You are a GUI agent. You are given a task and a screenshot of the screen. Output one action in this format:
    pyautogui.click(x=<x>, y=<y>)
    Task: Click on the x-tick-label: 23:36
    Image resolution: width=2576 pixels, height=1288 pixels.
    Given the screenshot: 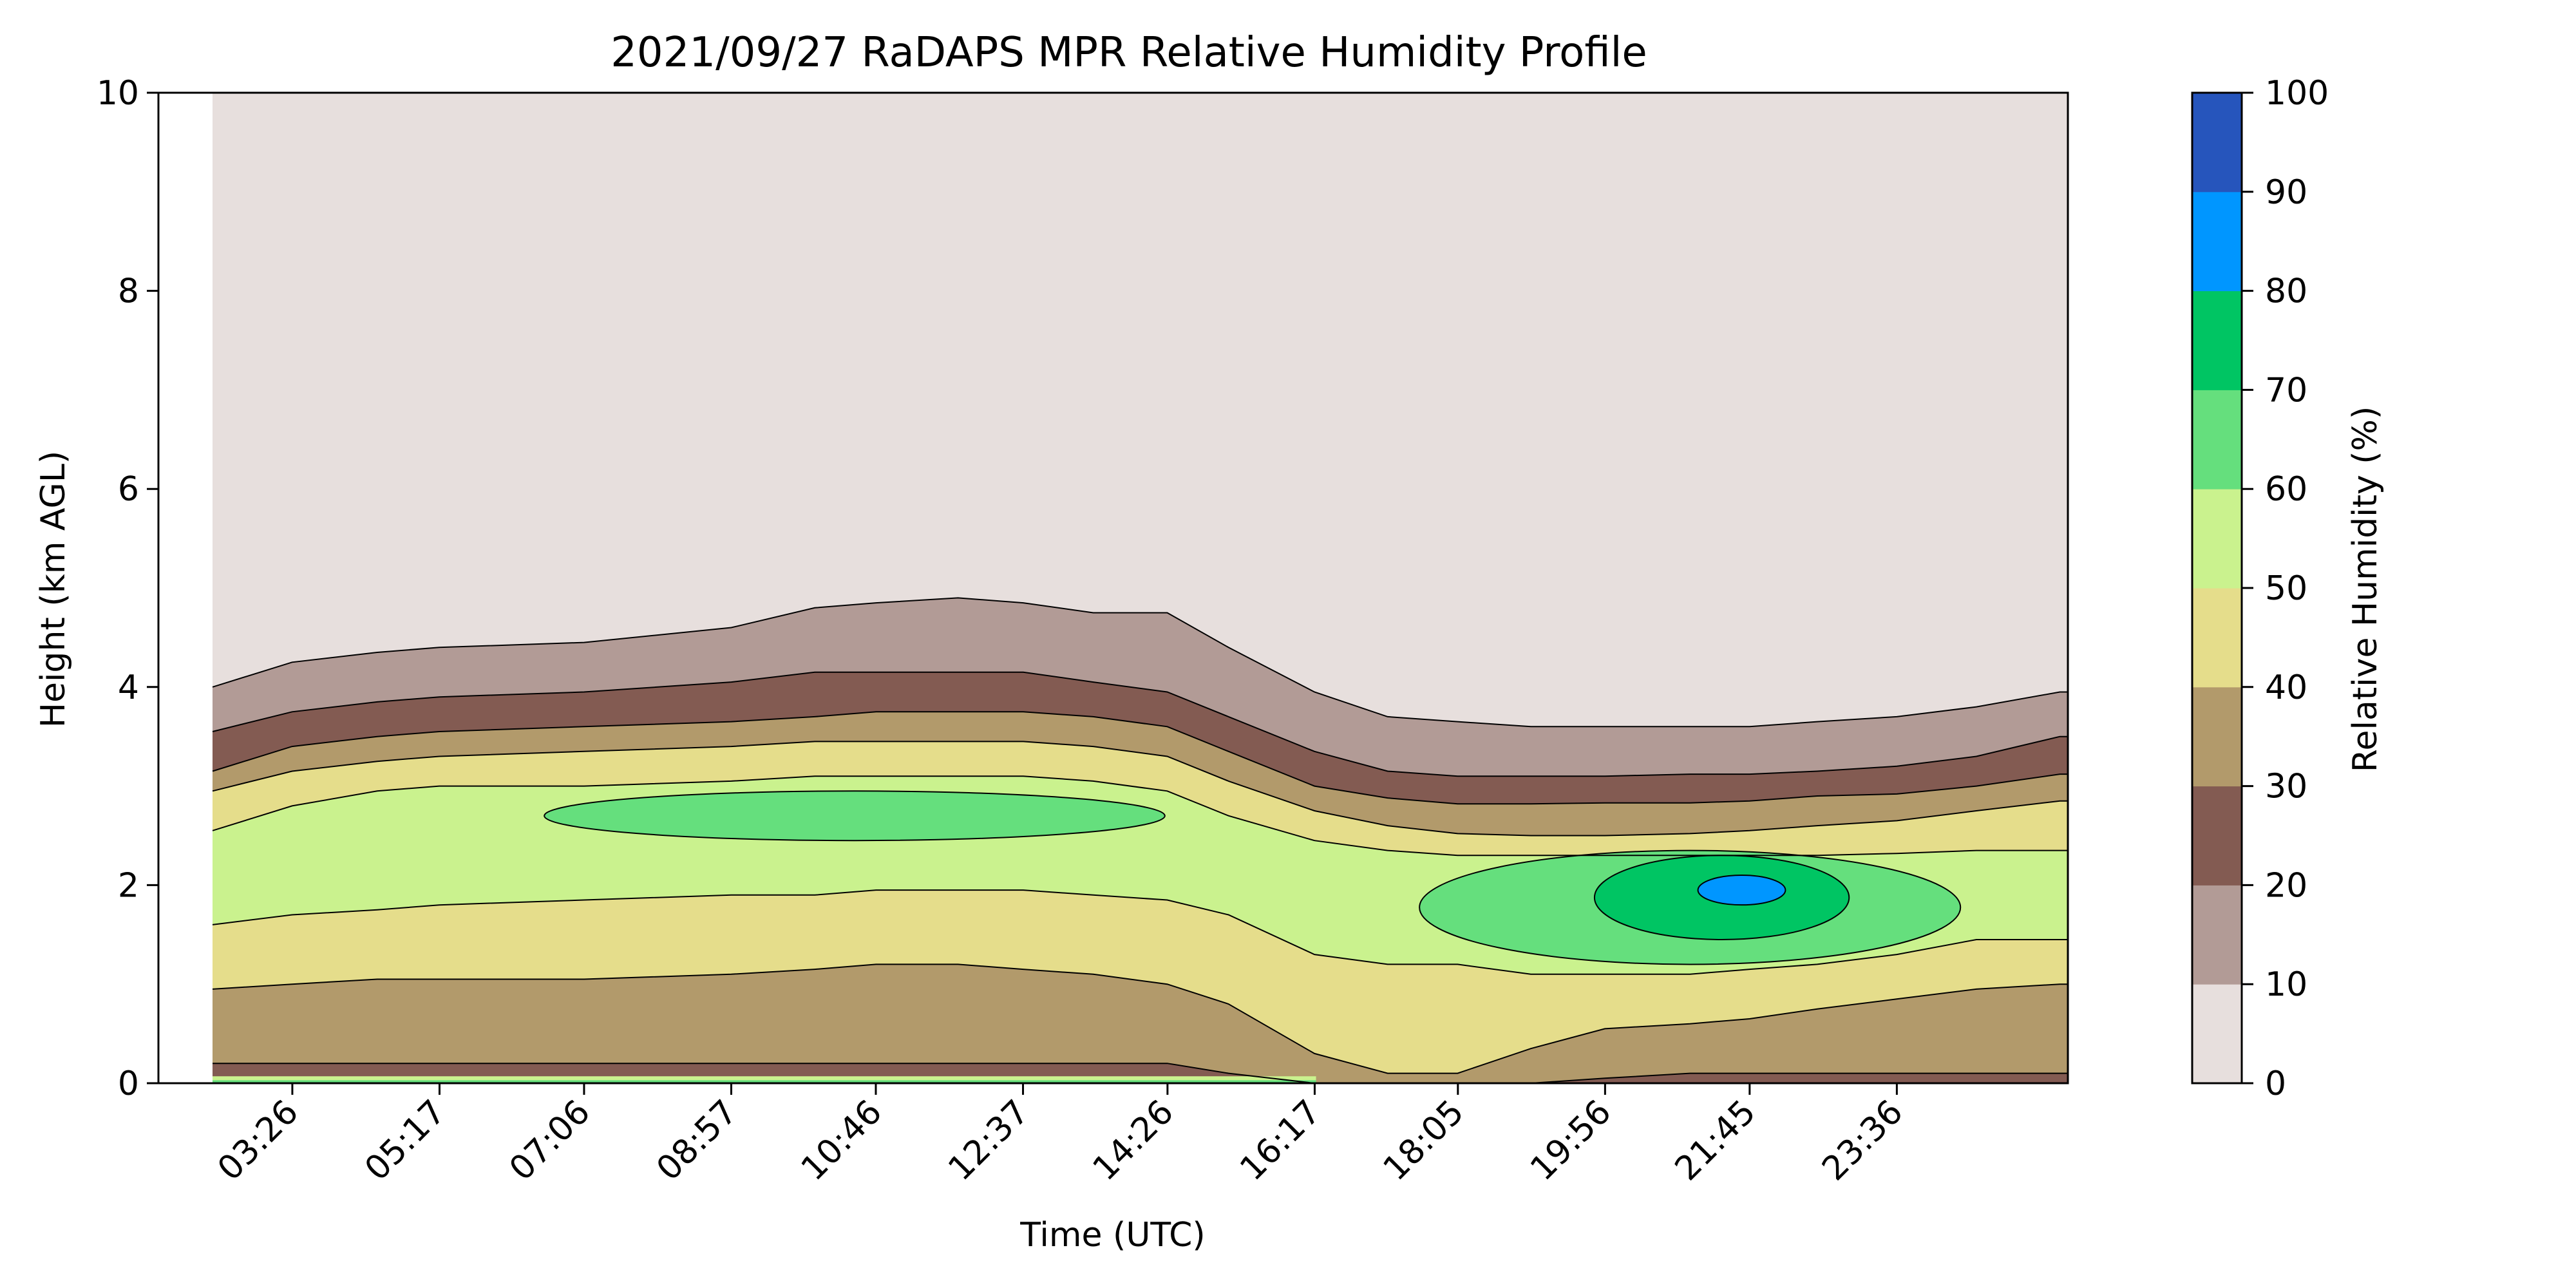 What is the action you would take?
    pyautogui.click(x=1863, y=1140)
    